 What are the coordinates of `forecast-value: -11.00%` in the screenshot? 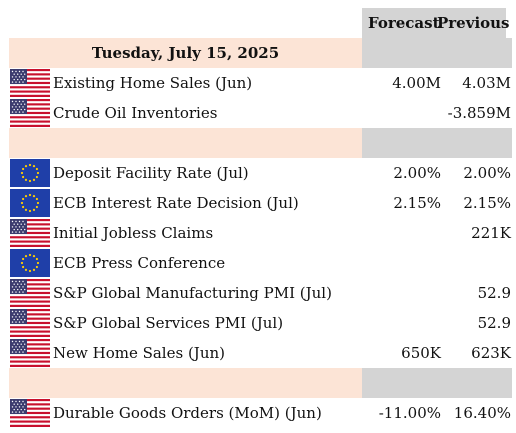 It's located at (409, 413).